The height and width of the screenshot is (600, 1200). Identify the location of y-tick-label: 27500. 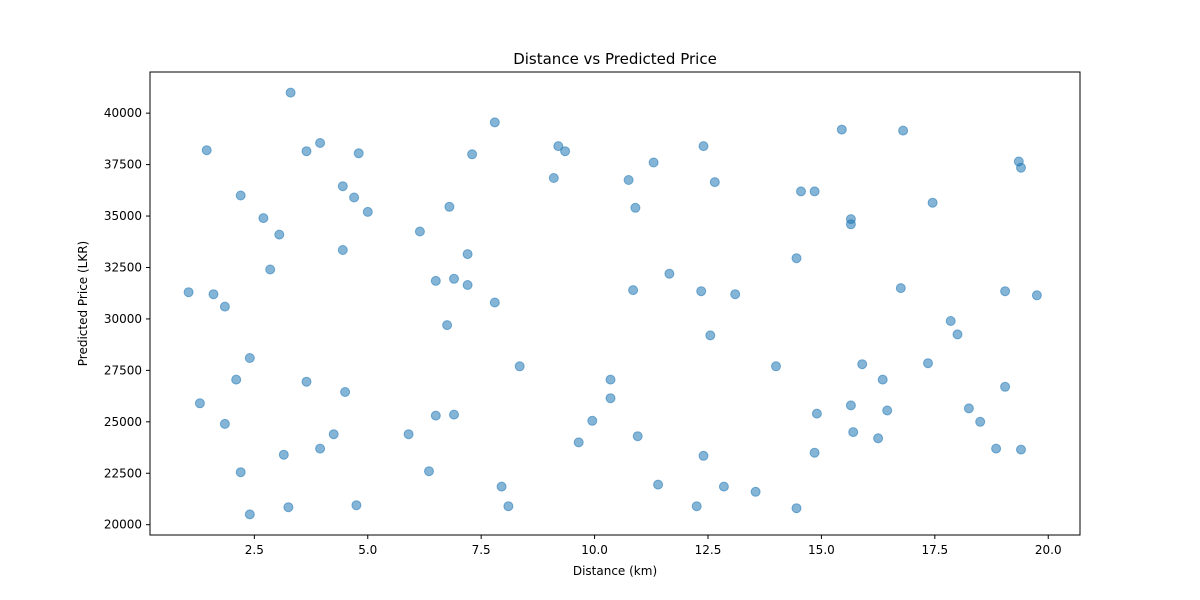
(123, 370).